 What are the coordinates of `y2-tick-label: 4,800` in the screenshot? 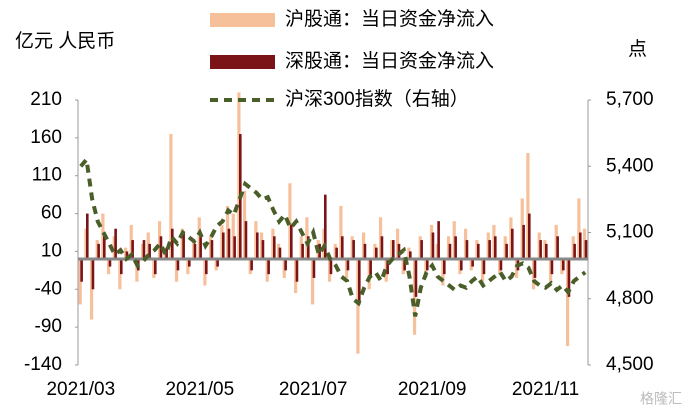 It's located at (630, 298).